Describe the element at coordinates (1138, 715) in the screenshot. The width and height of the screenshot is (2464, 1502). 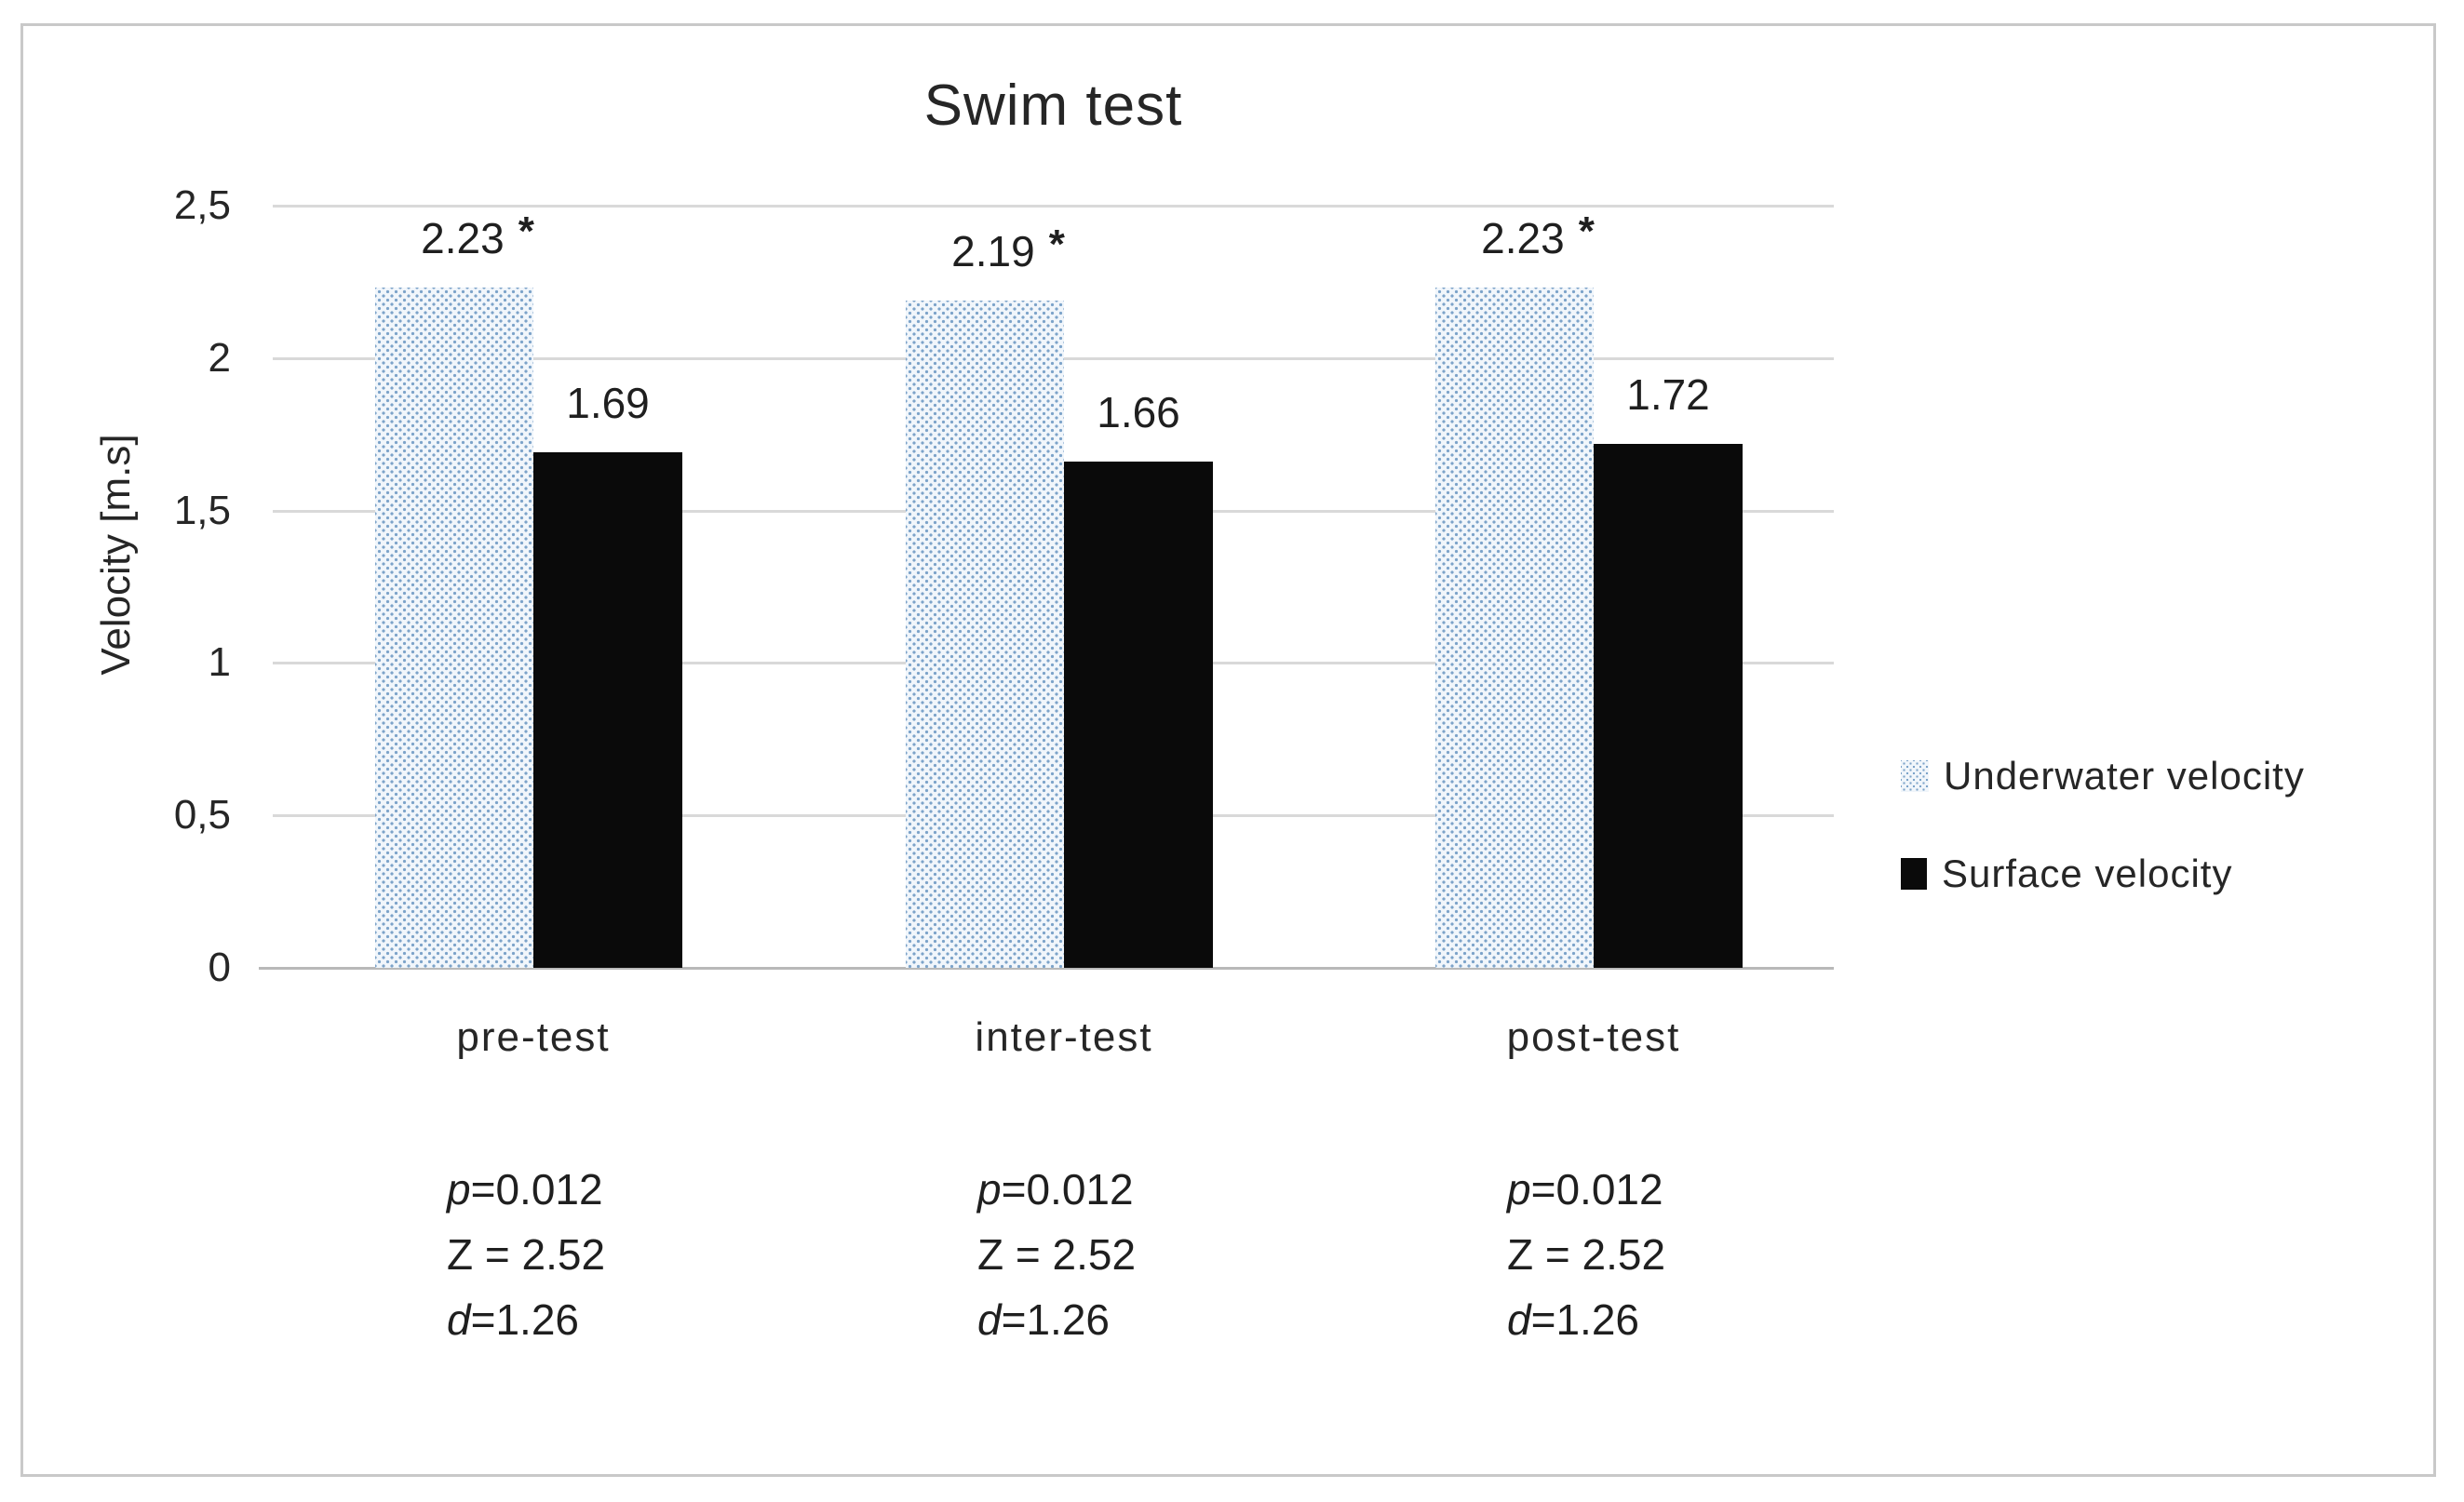
I see `bar-surface-velocity-inter-test` at that location.